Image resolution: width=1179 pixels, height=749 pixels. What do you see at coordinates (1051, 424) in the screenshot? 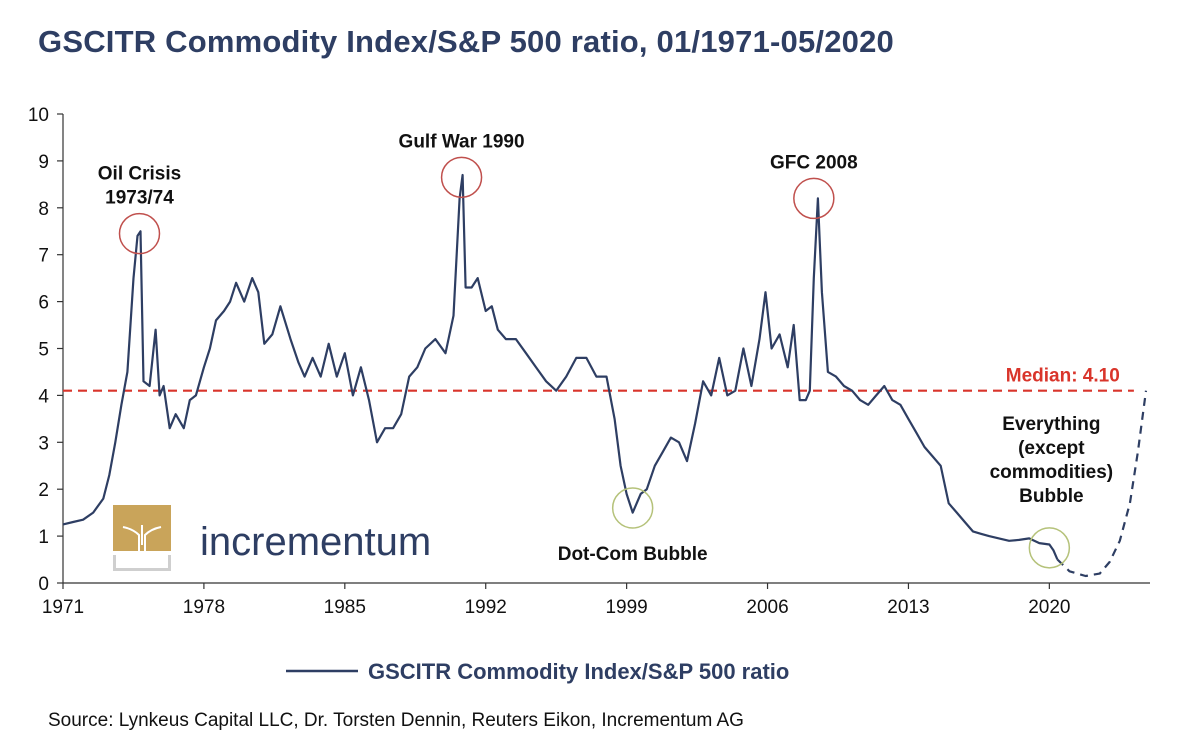
I see `annotation-label: Everything` at bounding box center [1051, 424].